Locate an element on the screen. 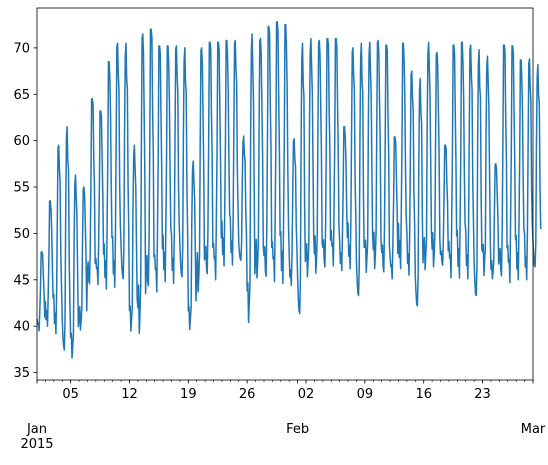  x-tick-label: 12 is located at coordinates (129, 394).